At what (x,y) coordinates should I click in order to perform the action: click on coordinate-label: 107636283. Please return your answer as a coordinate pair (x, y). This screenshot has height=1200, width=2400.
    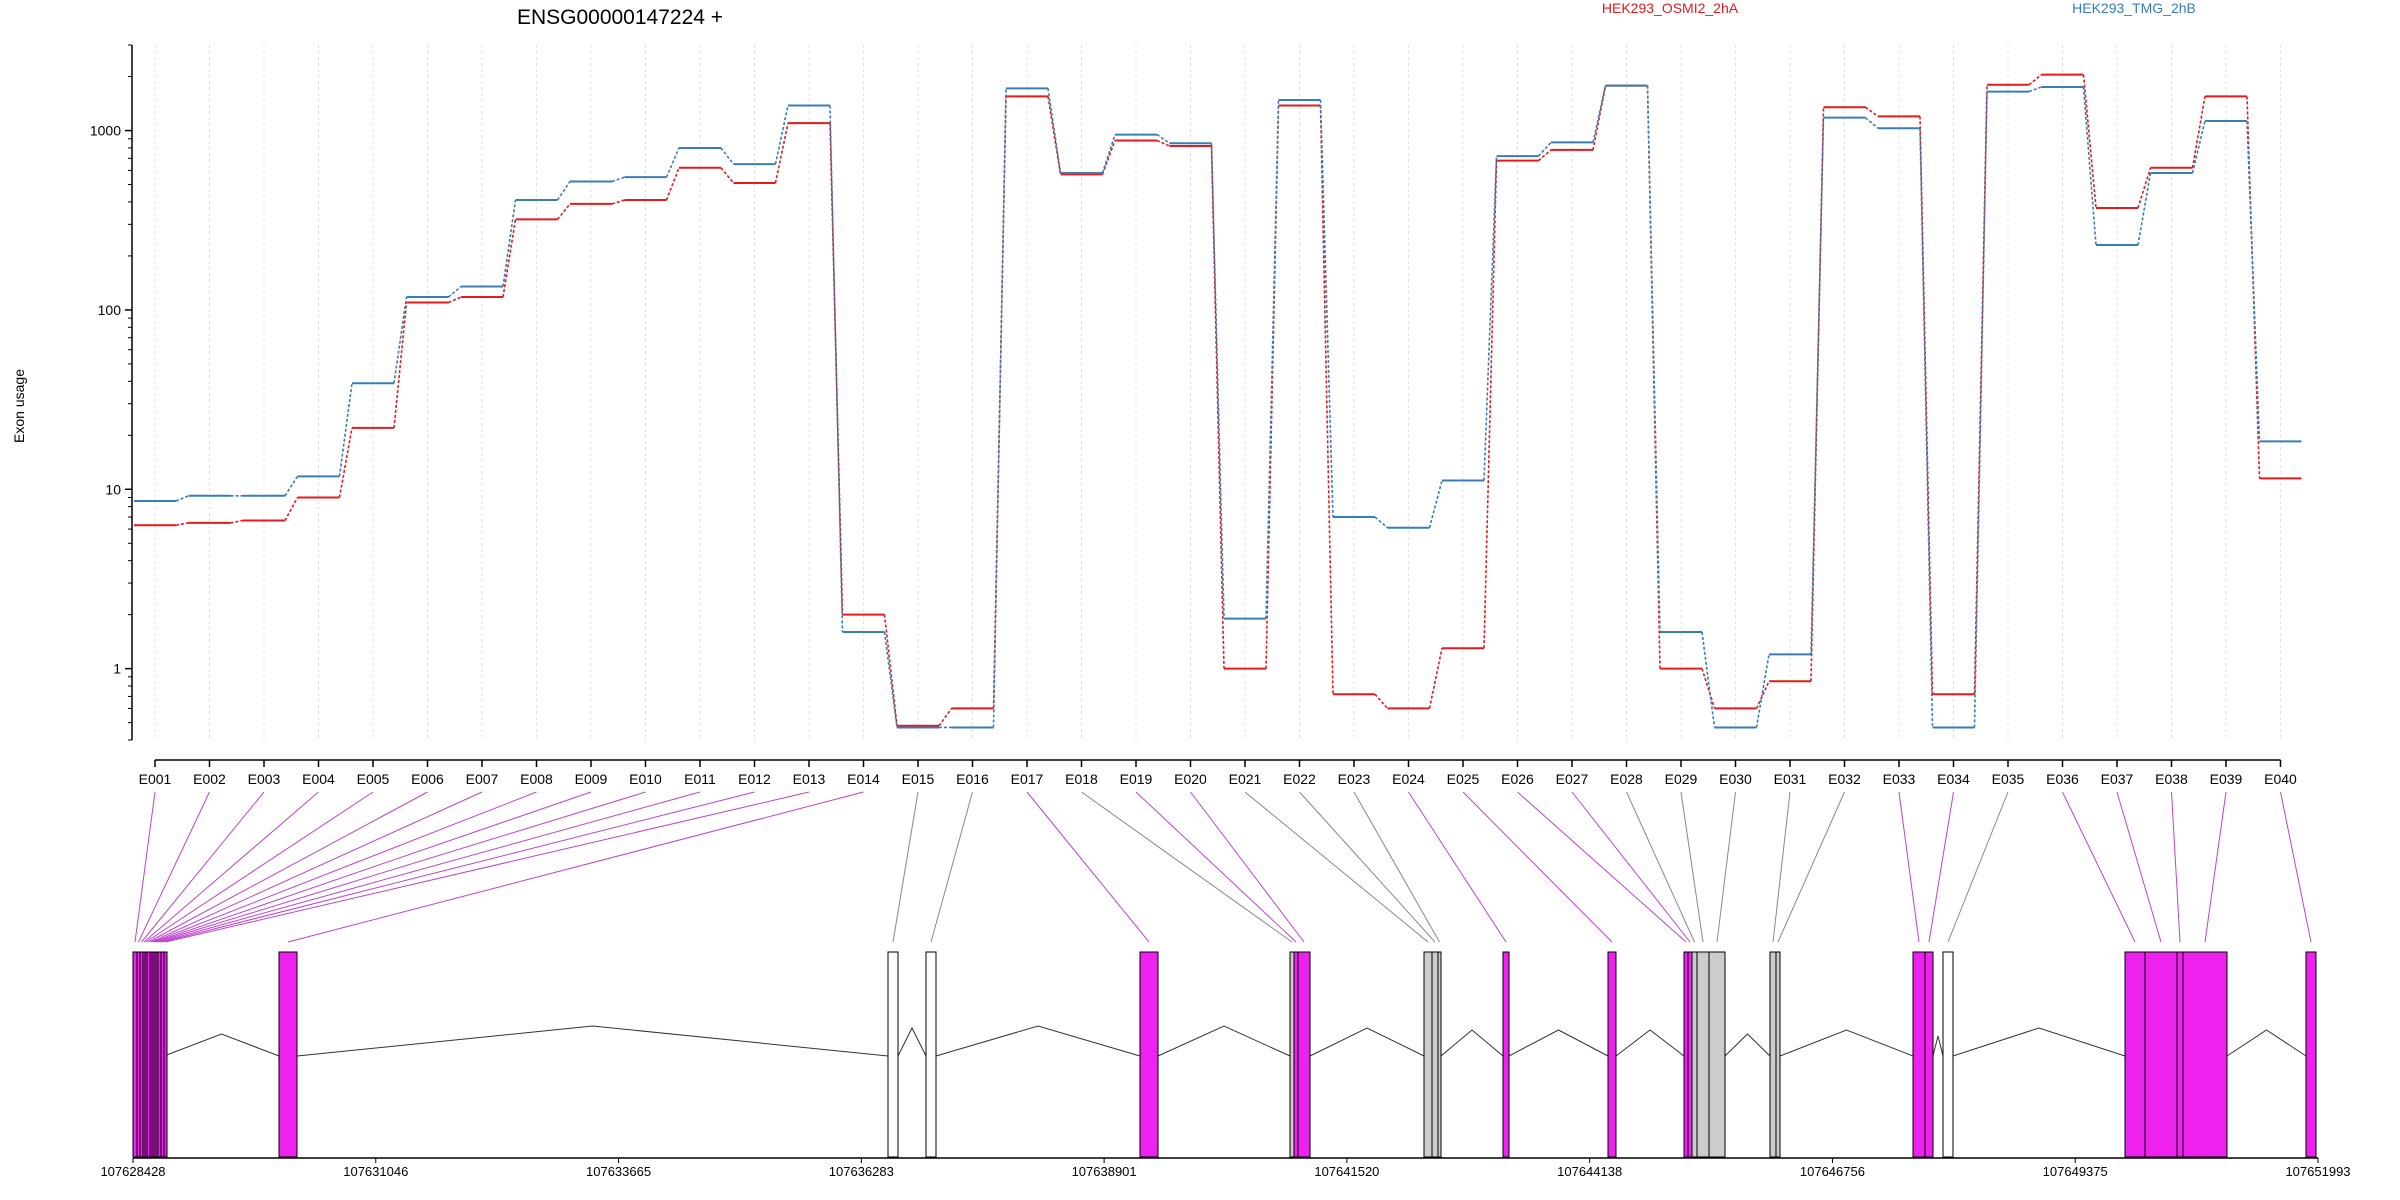
    Looking at the image, I should click on (861, 1171).